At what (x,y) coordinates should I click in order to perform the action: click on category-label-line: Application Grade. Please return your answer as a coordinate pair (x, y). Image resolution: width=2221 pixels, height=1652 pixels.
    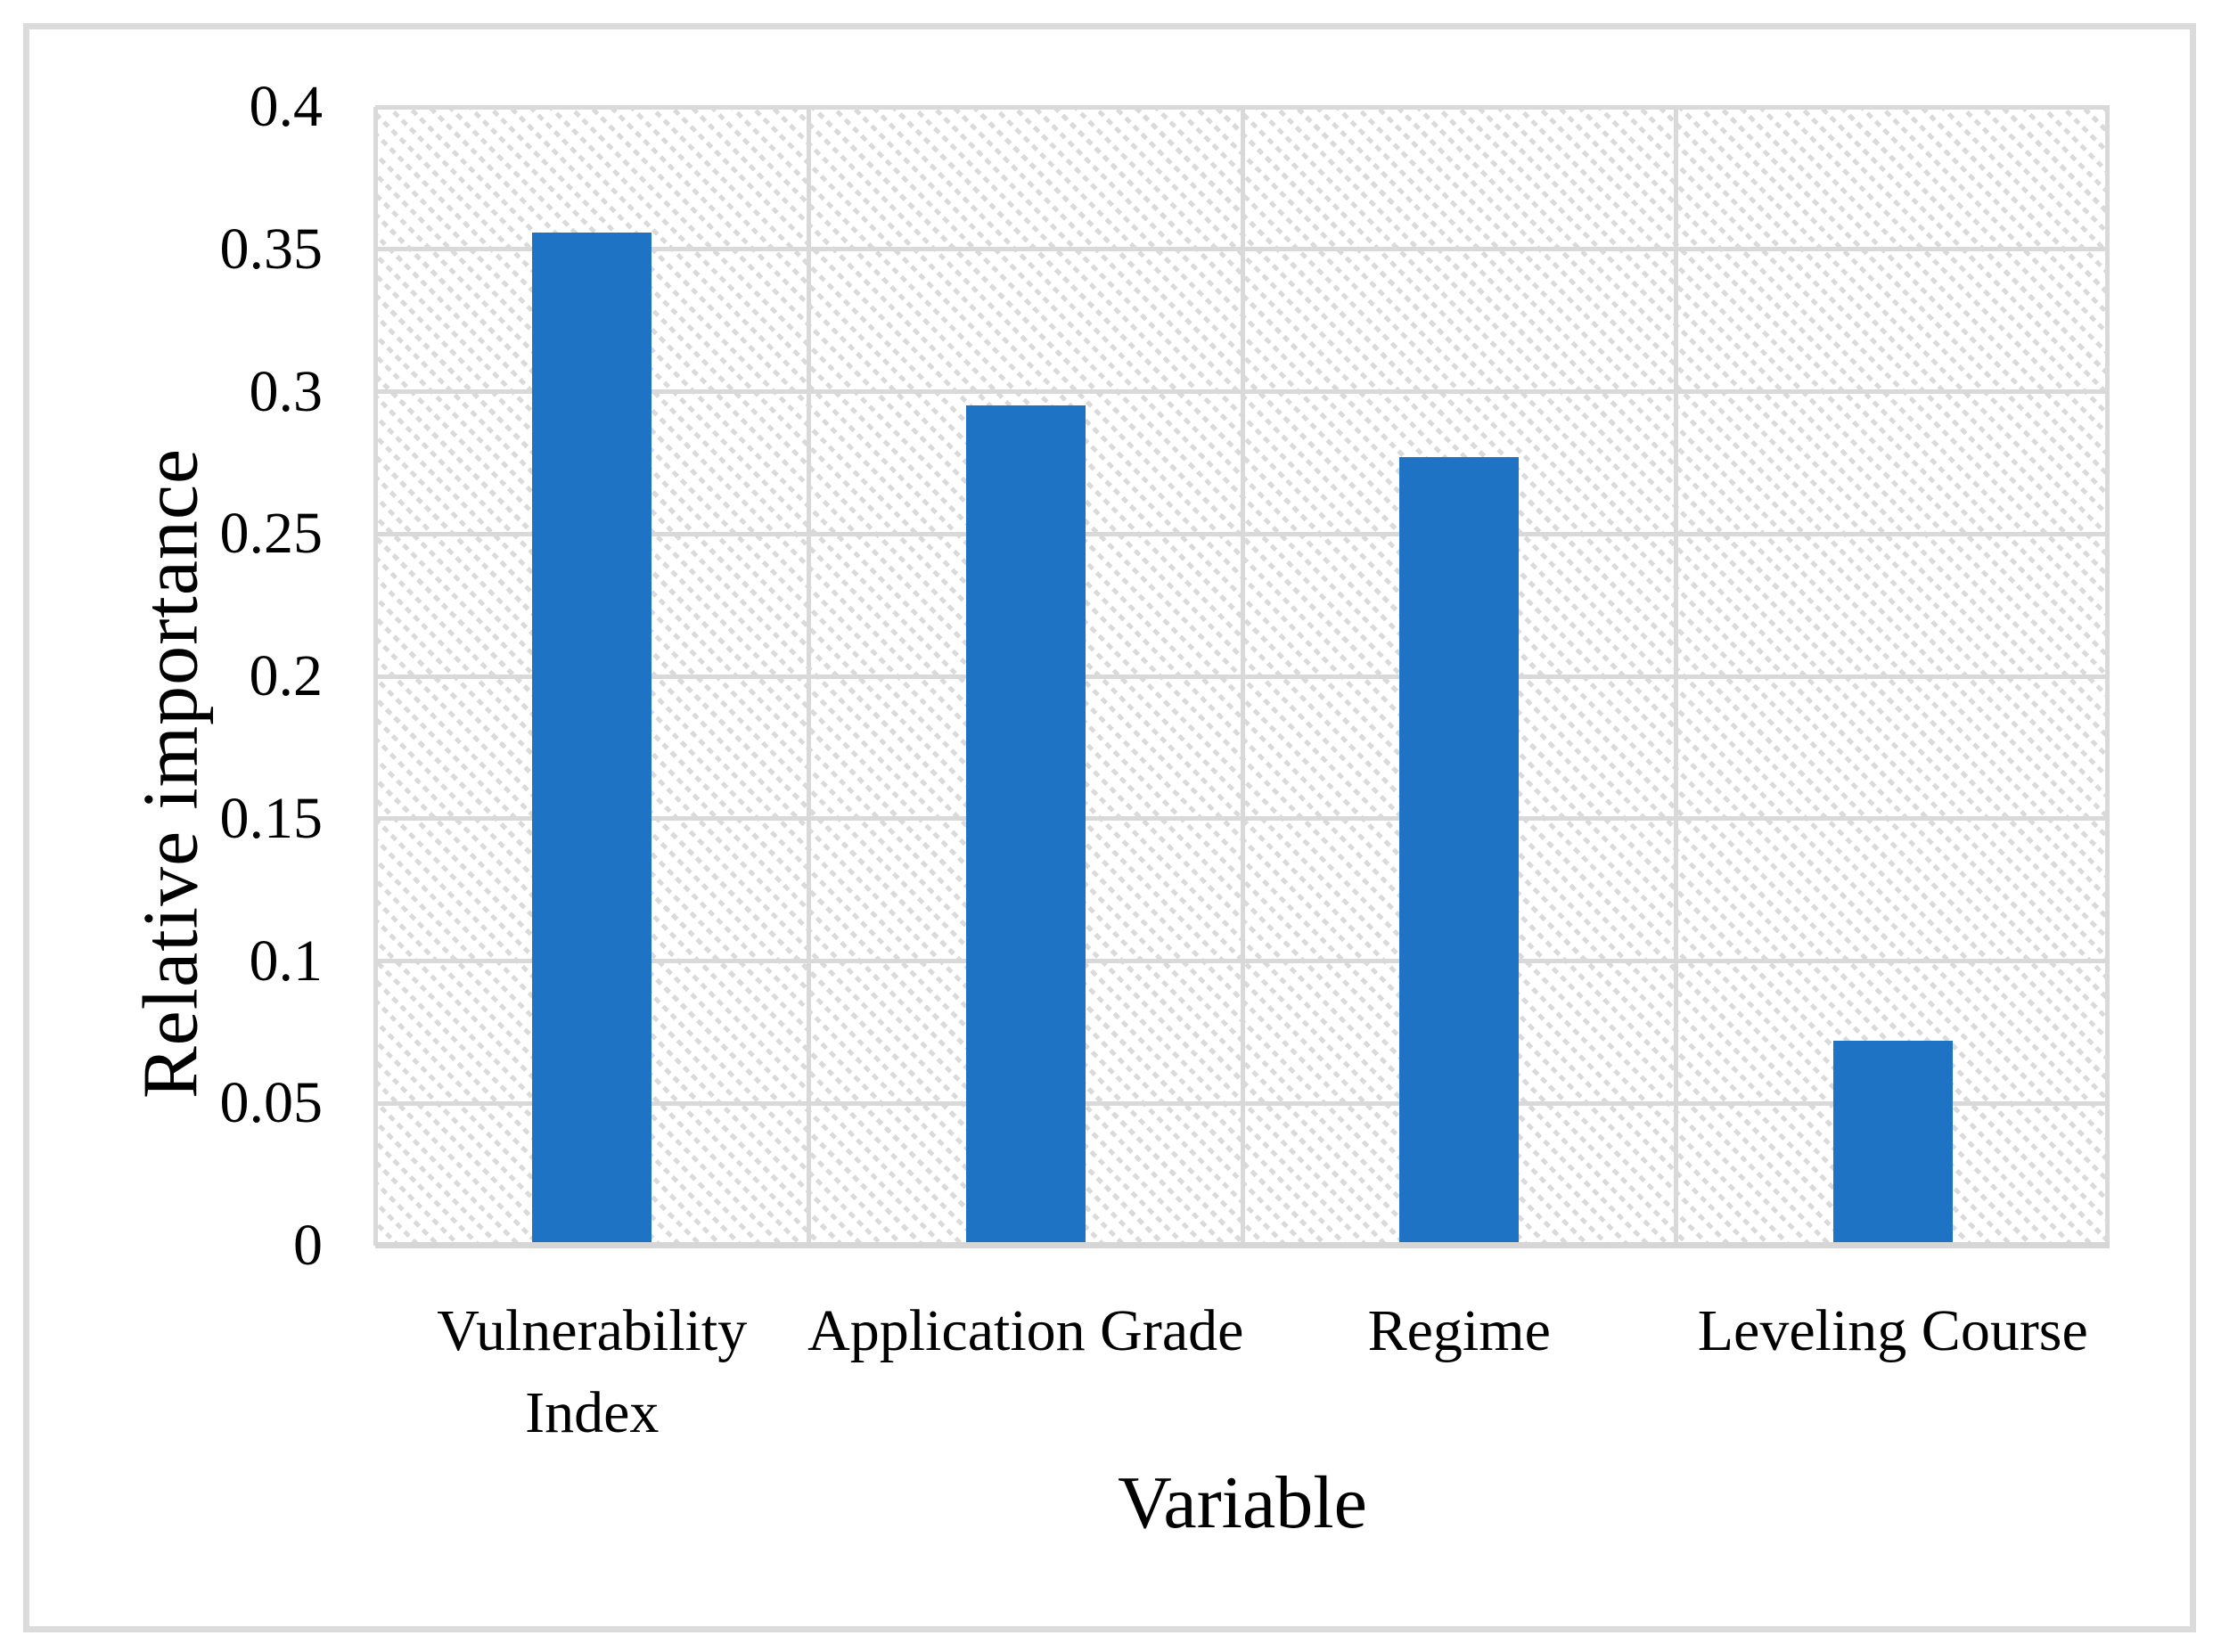
    Looking at the image, I should click on (1025, 1330).